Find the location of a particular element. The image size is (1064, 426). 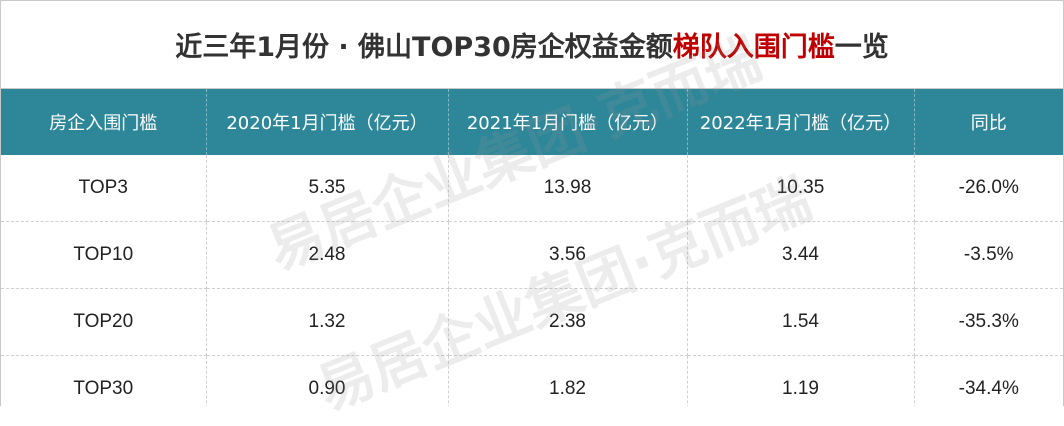

table-cell: 5.35 is located at coordinates (327, 188).